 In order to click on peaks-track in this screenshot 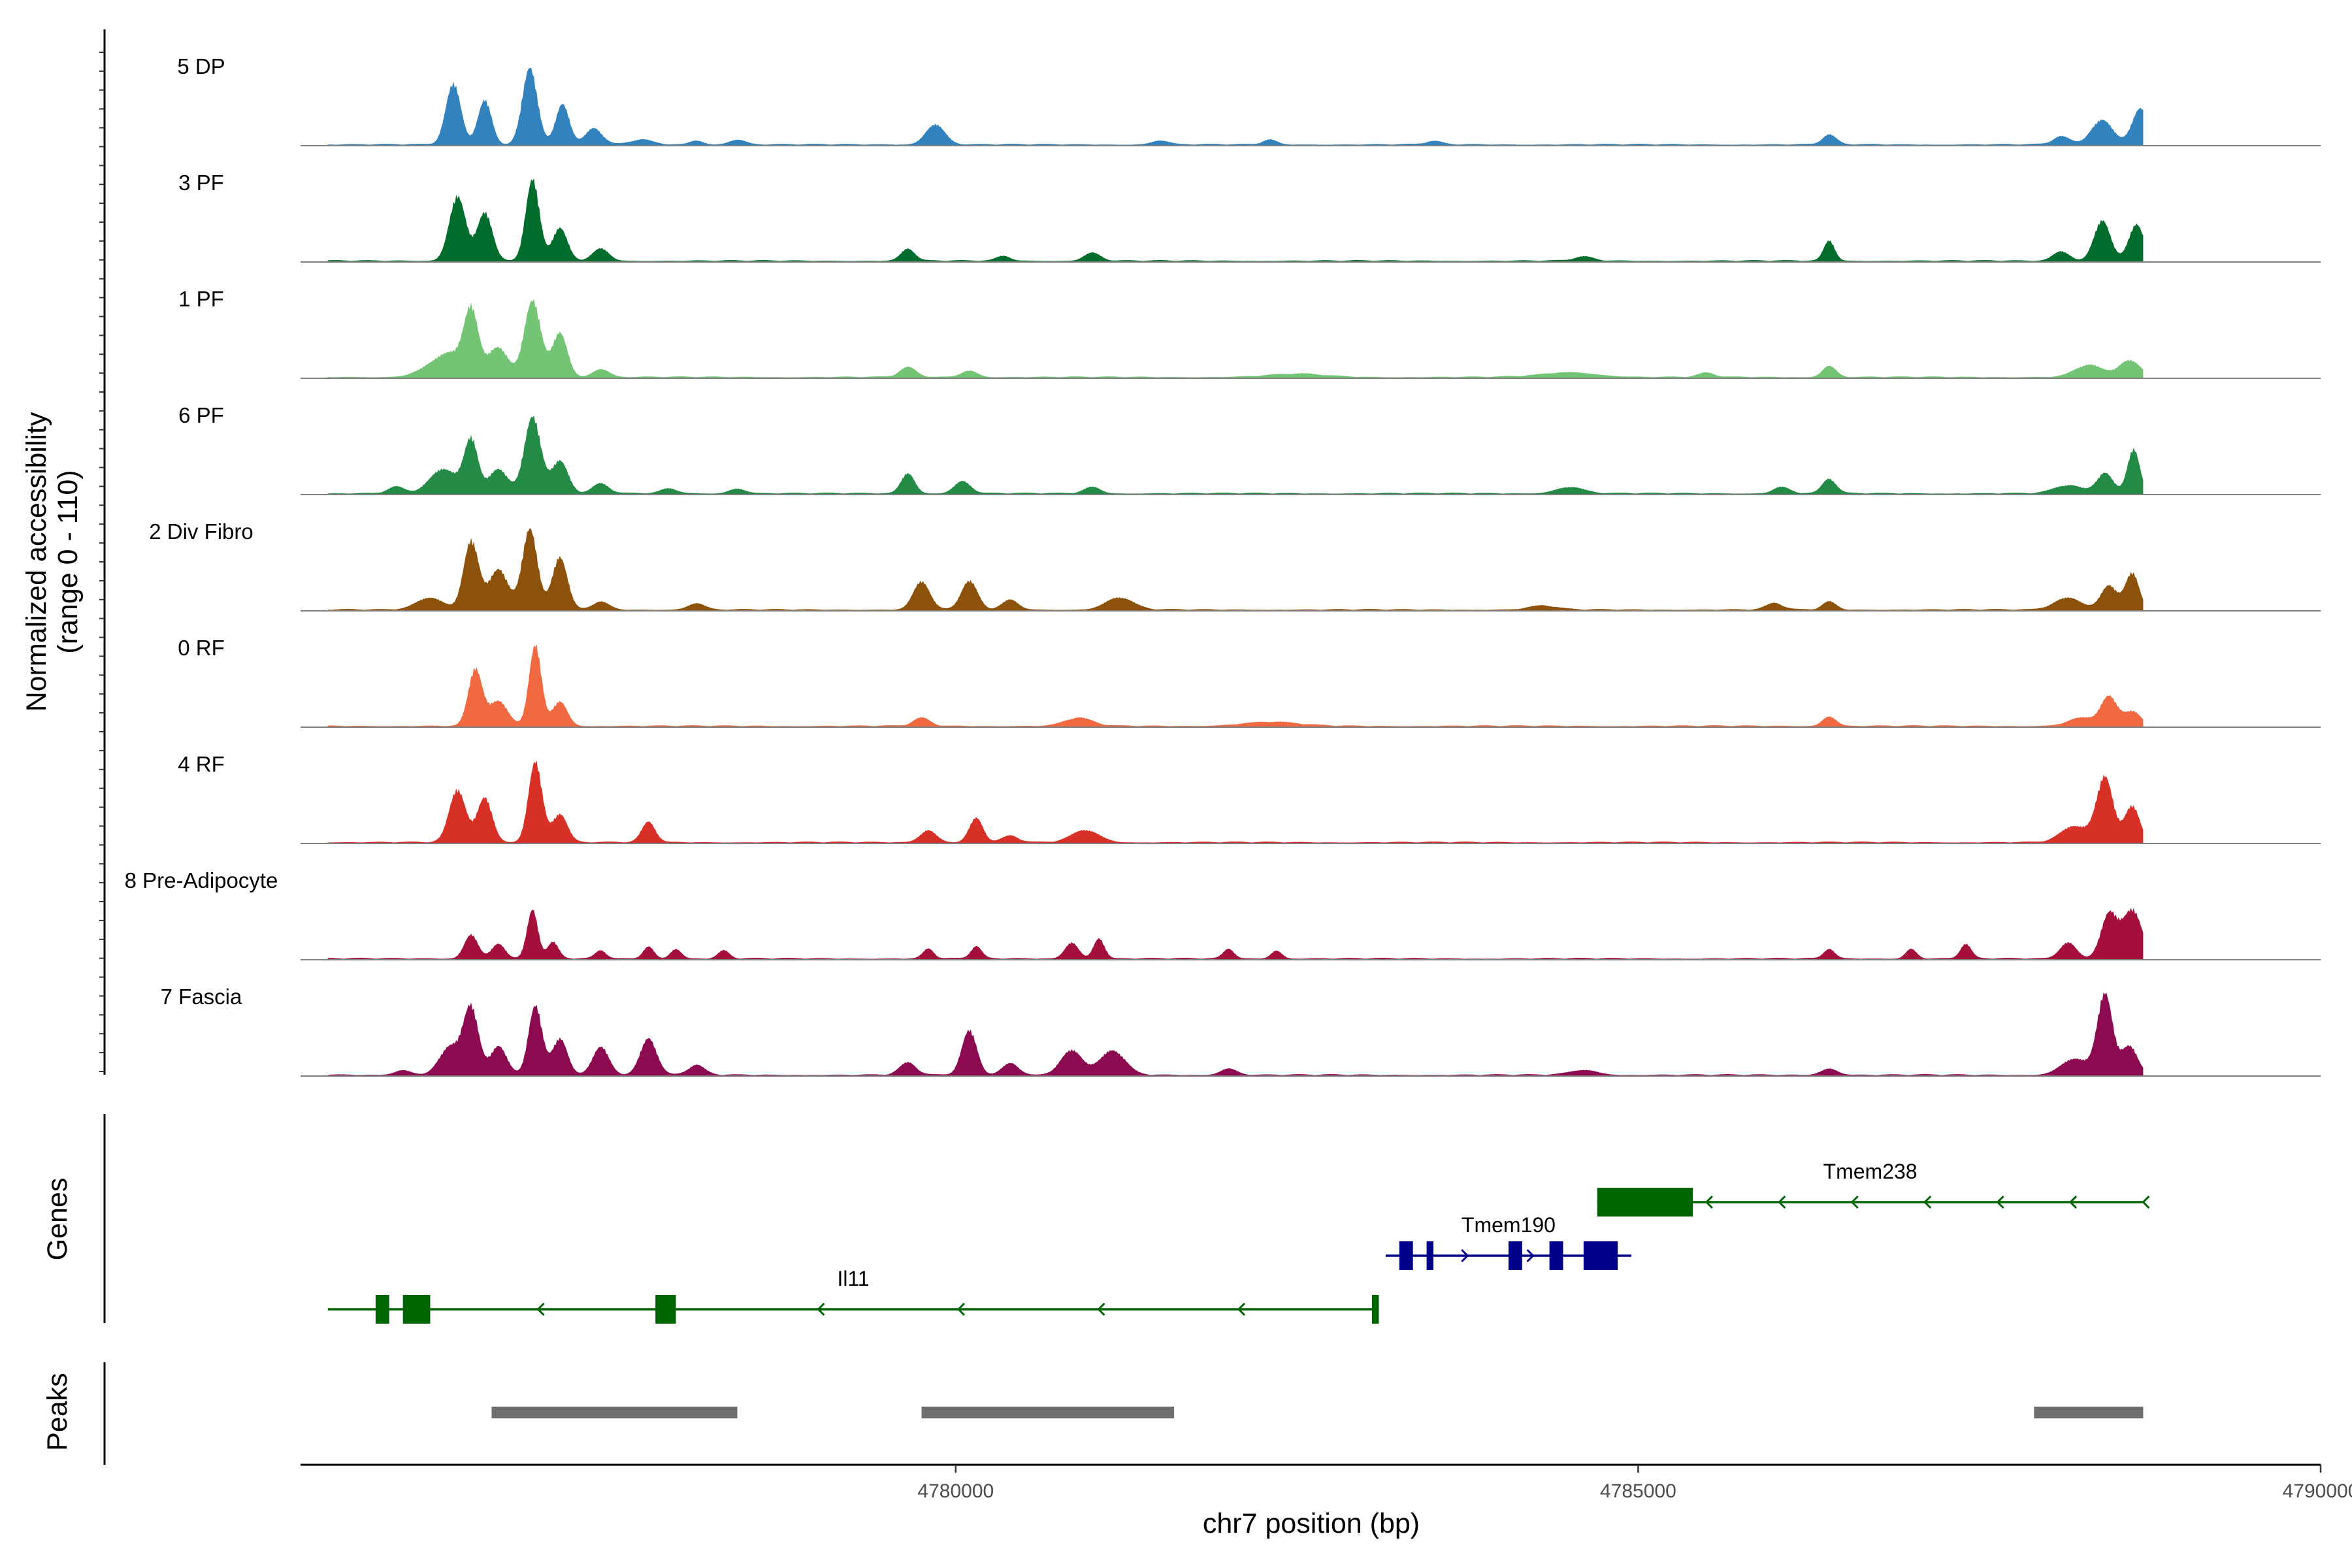, I will do `click(1317, 1412)`.